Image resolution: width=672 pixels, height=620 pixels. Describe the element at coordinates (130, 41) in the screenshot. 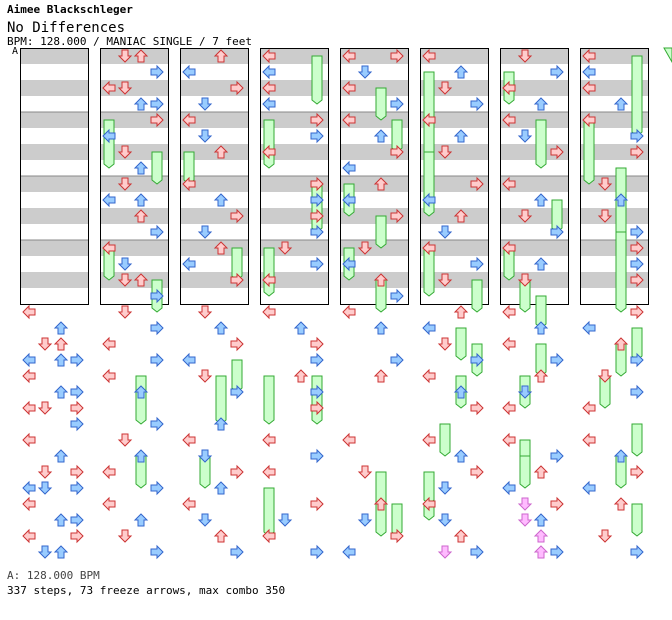

I see `chart-info: BPM: 128.000 / MANIAC SINGLE / 7 feet` at that location.